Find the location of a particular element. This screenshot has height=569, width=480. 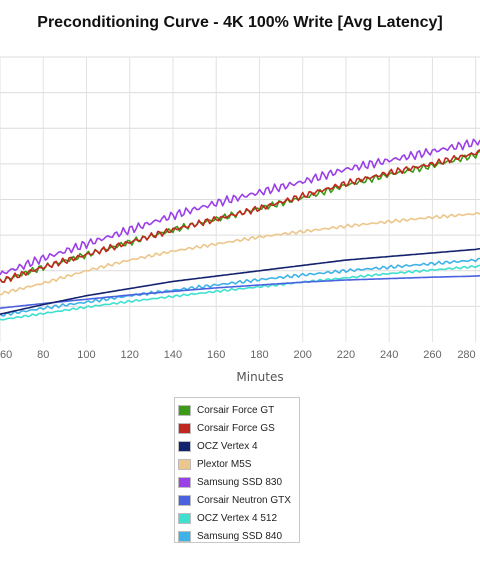

legend-label: OCZ Vertex 4 512 is located at coordinates (237, 518).